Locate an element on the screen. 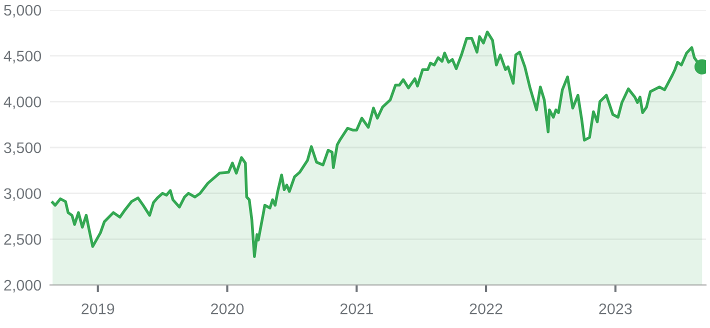 Image resolution: width=710 pixels, height=328 pixels. x-tick-label: 2022 is located at coordinates (486, 308).